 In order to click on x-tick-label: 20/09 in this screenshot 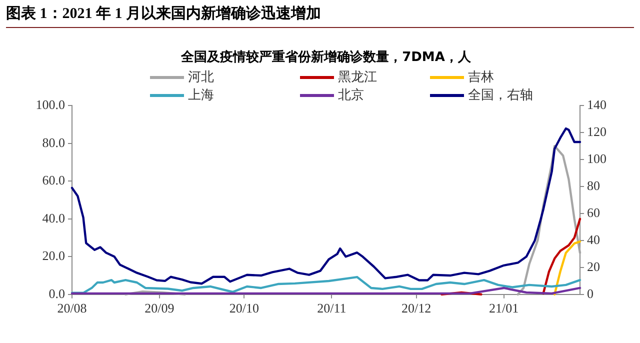, I will do `click(159, 308)`.